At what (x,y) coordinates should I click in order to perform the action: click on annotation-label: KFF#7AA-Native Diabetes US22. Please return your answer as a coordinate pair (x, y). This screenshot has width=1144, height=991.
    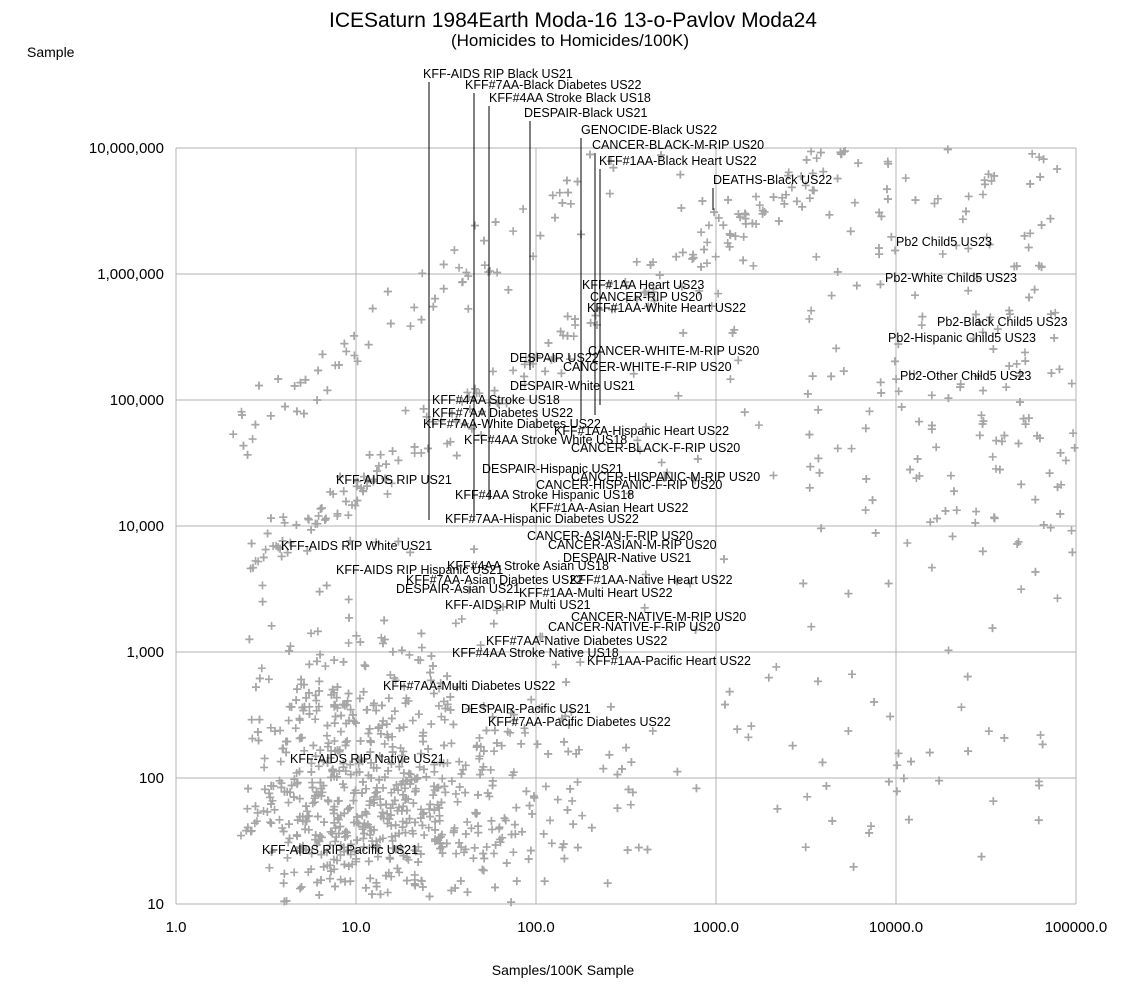
    Looking at the image, I should click on (576, 641).